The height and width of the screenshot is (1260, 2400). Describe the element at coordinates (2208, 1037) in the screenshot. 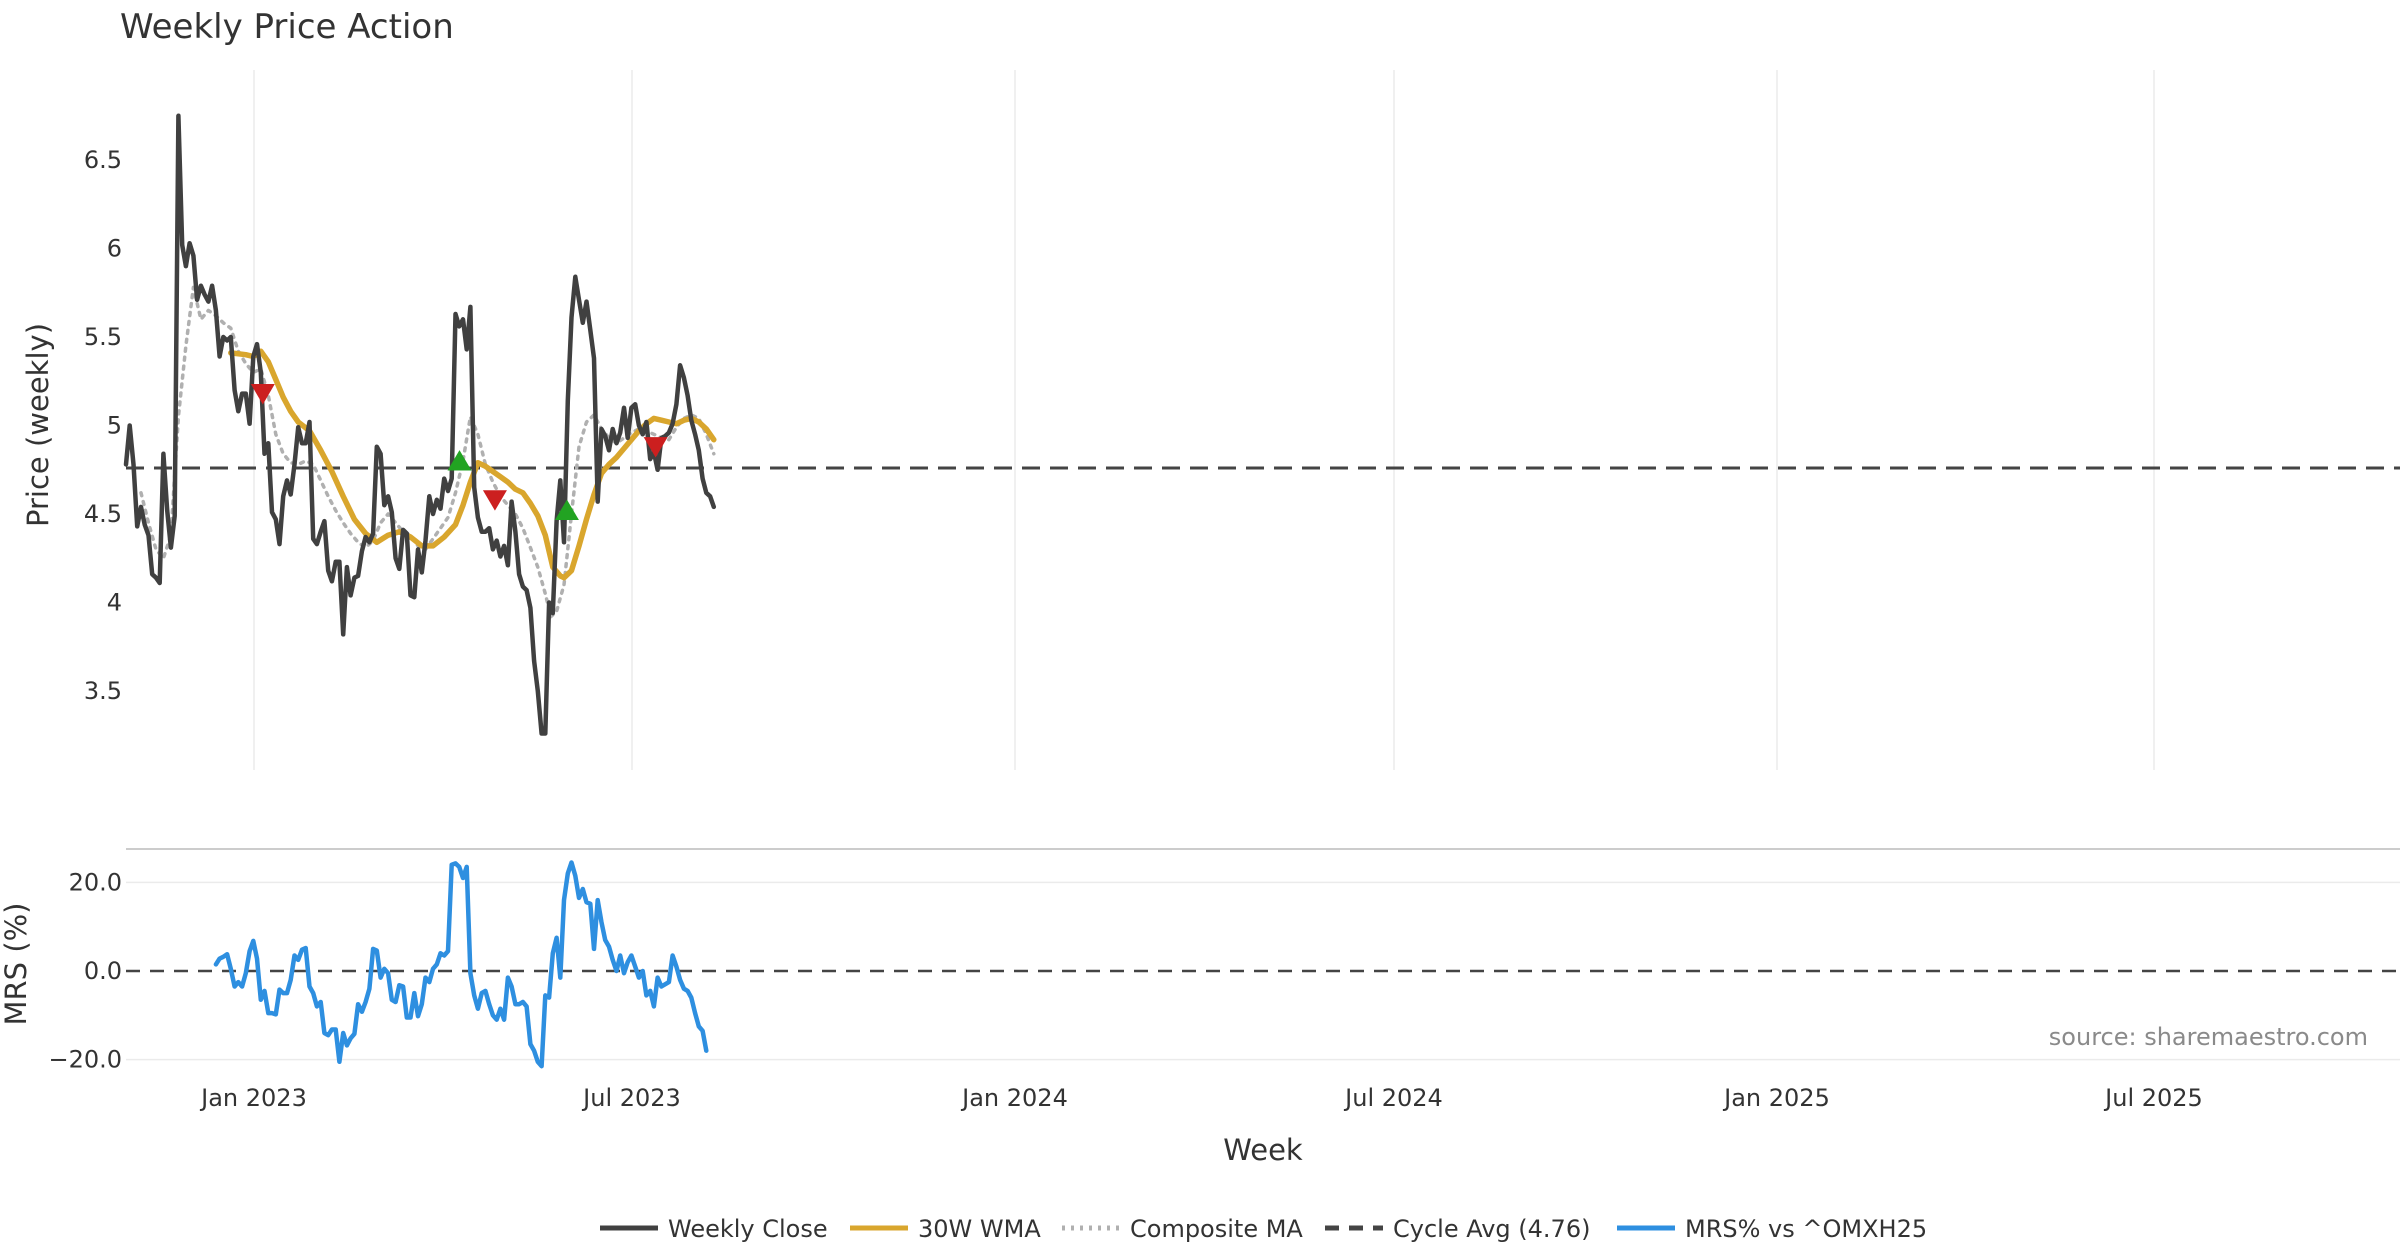

I see `source-label: source: sharemaestro.com` at that location.